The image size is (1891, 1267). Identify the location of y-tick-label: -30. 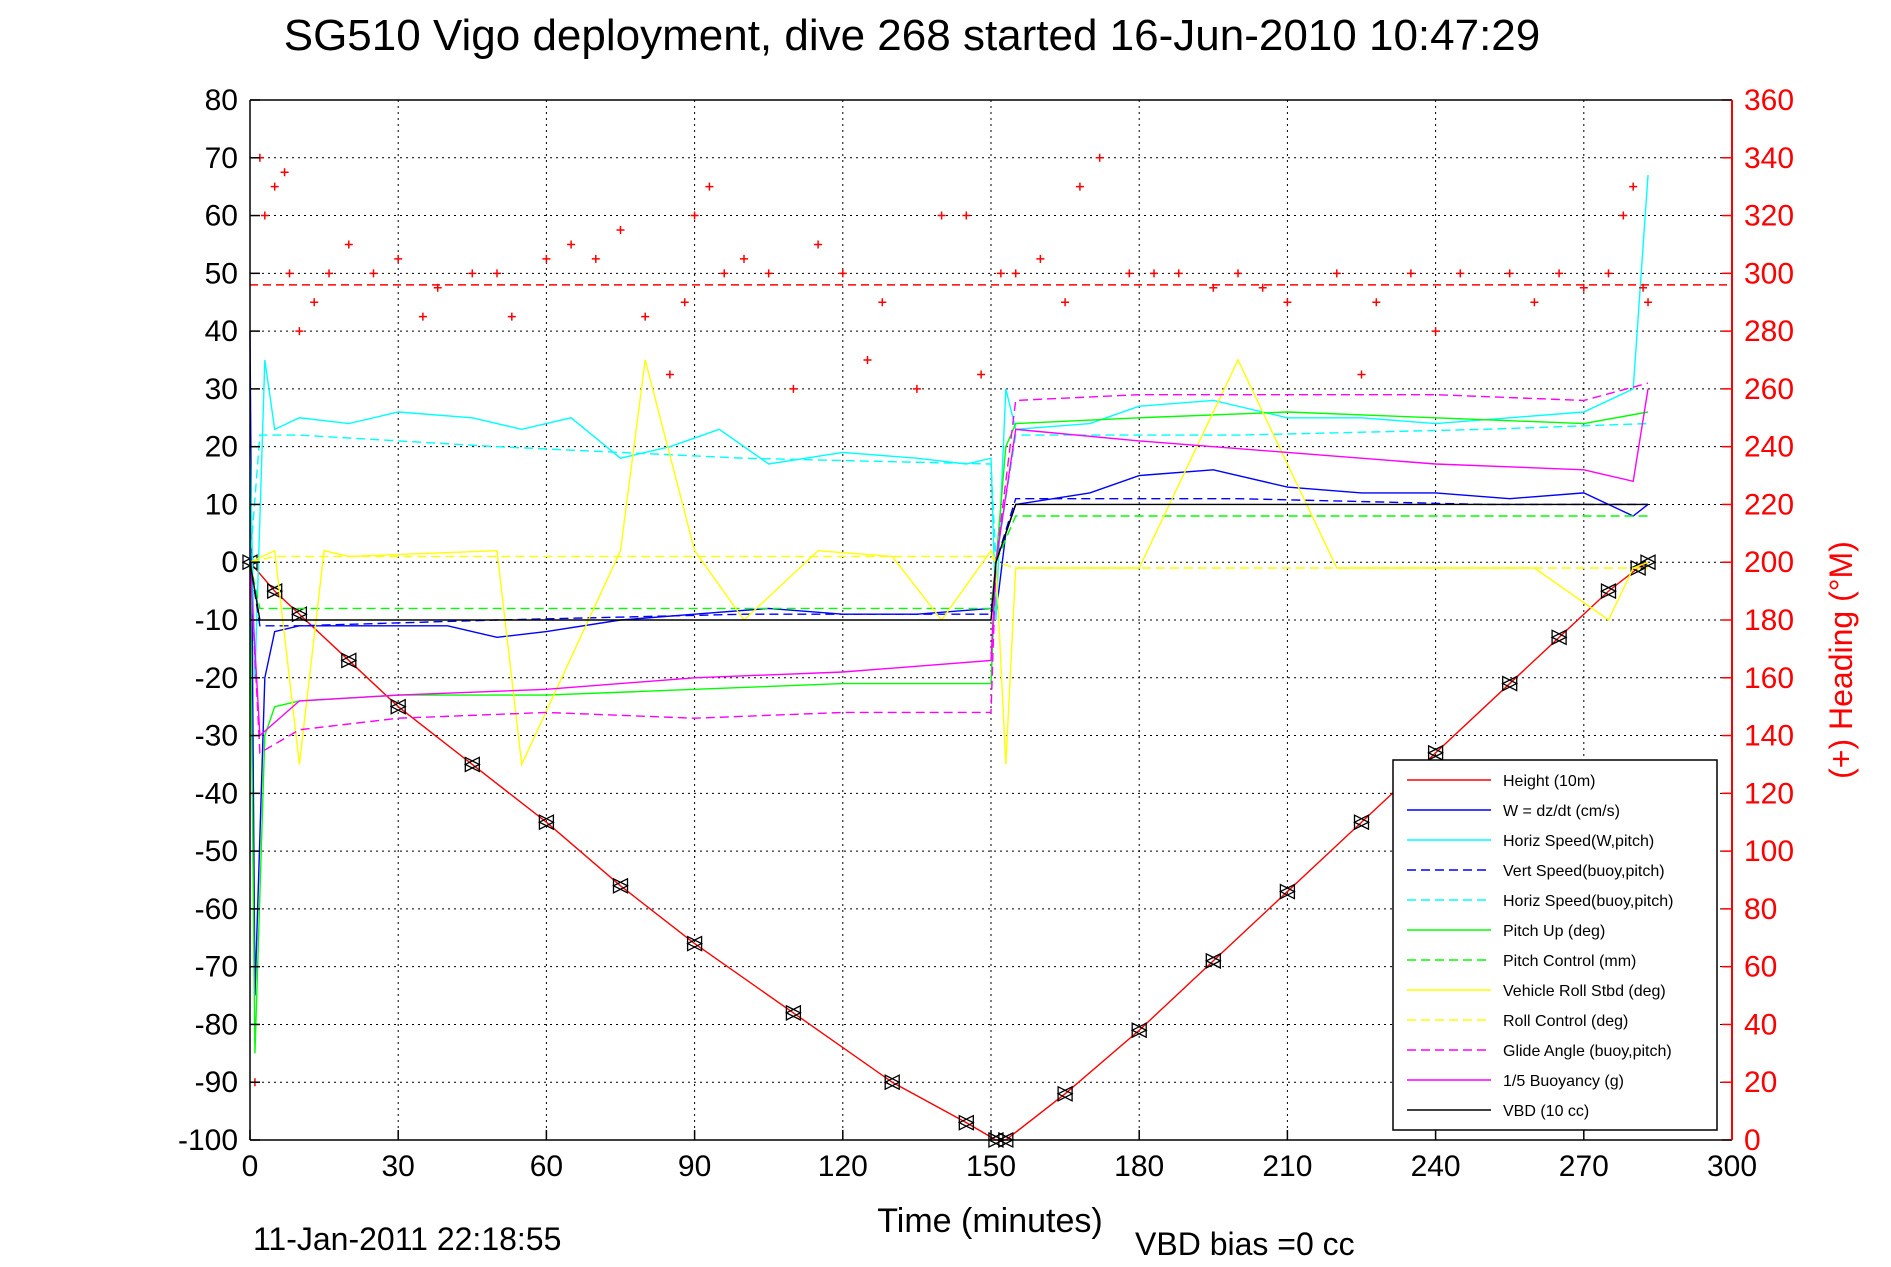
(216, 736).